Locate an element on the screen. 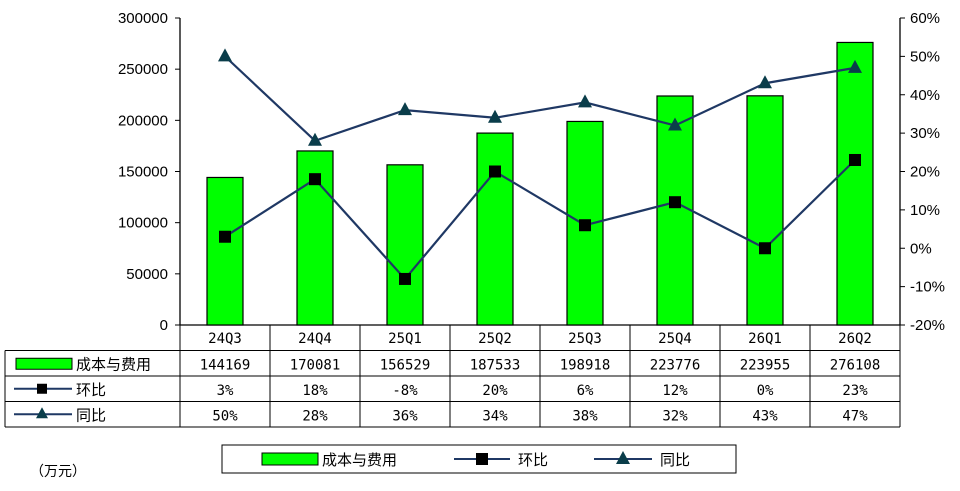  y-tick-label: 100000 is located at coordinates (143, 223).